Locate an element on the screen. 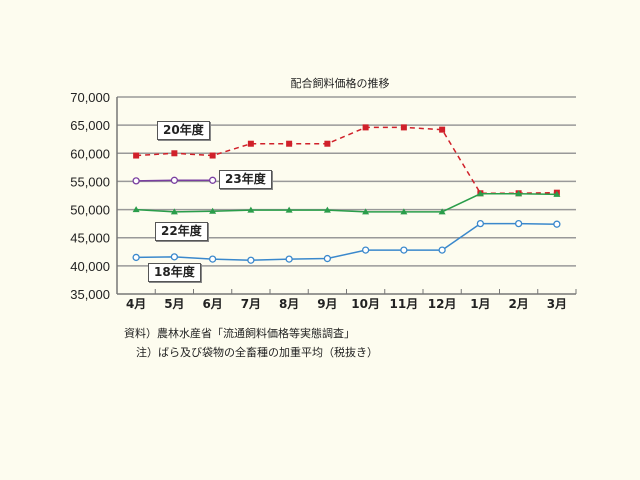 Image resolution: width=640 pixels, height=480 pixels. y-tick-label: 50,000 is located at coordinates (90, 210).